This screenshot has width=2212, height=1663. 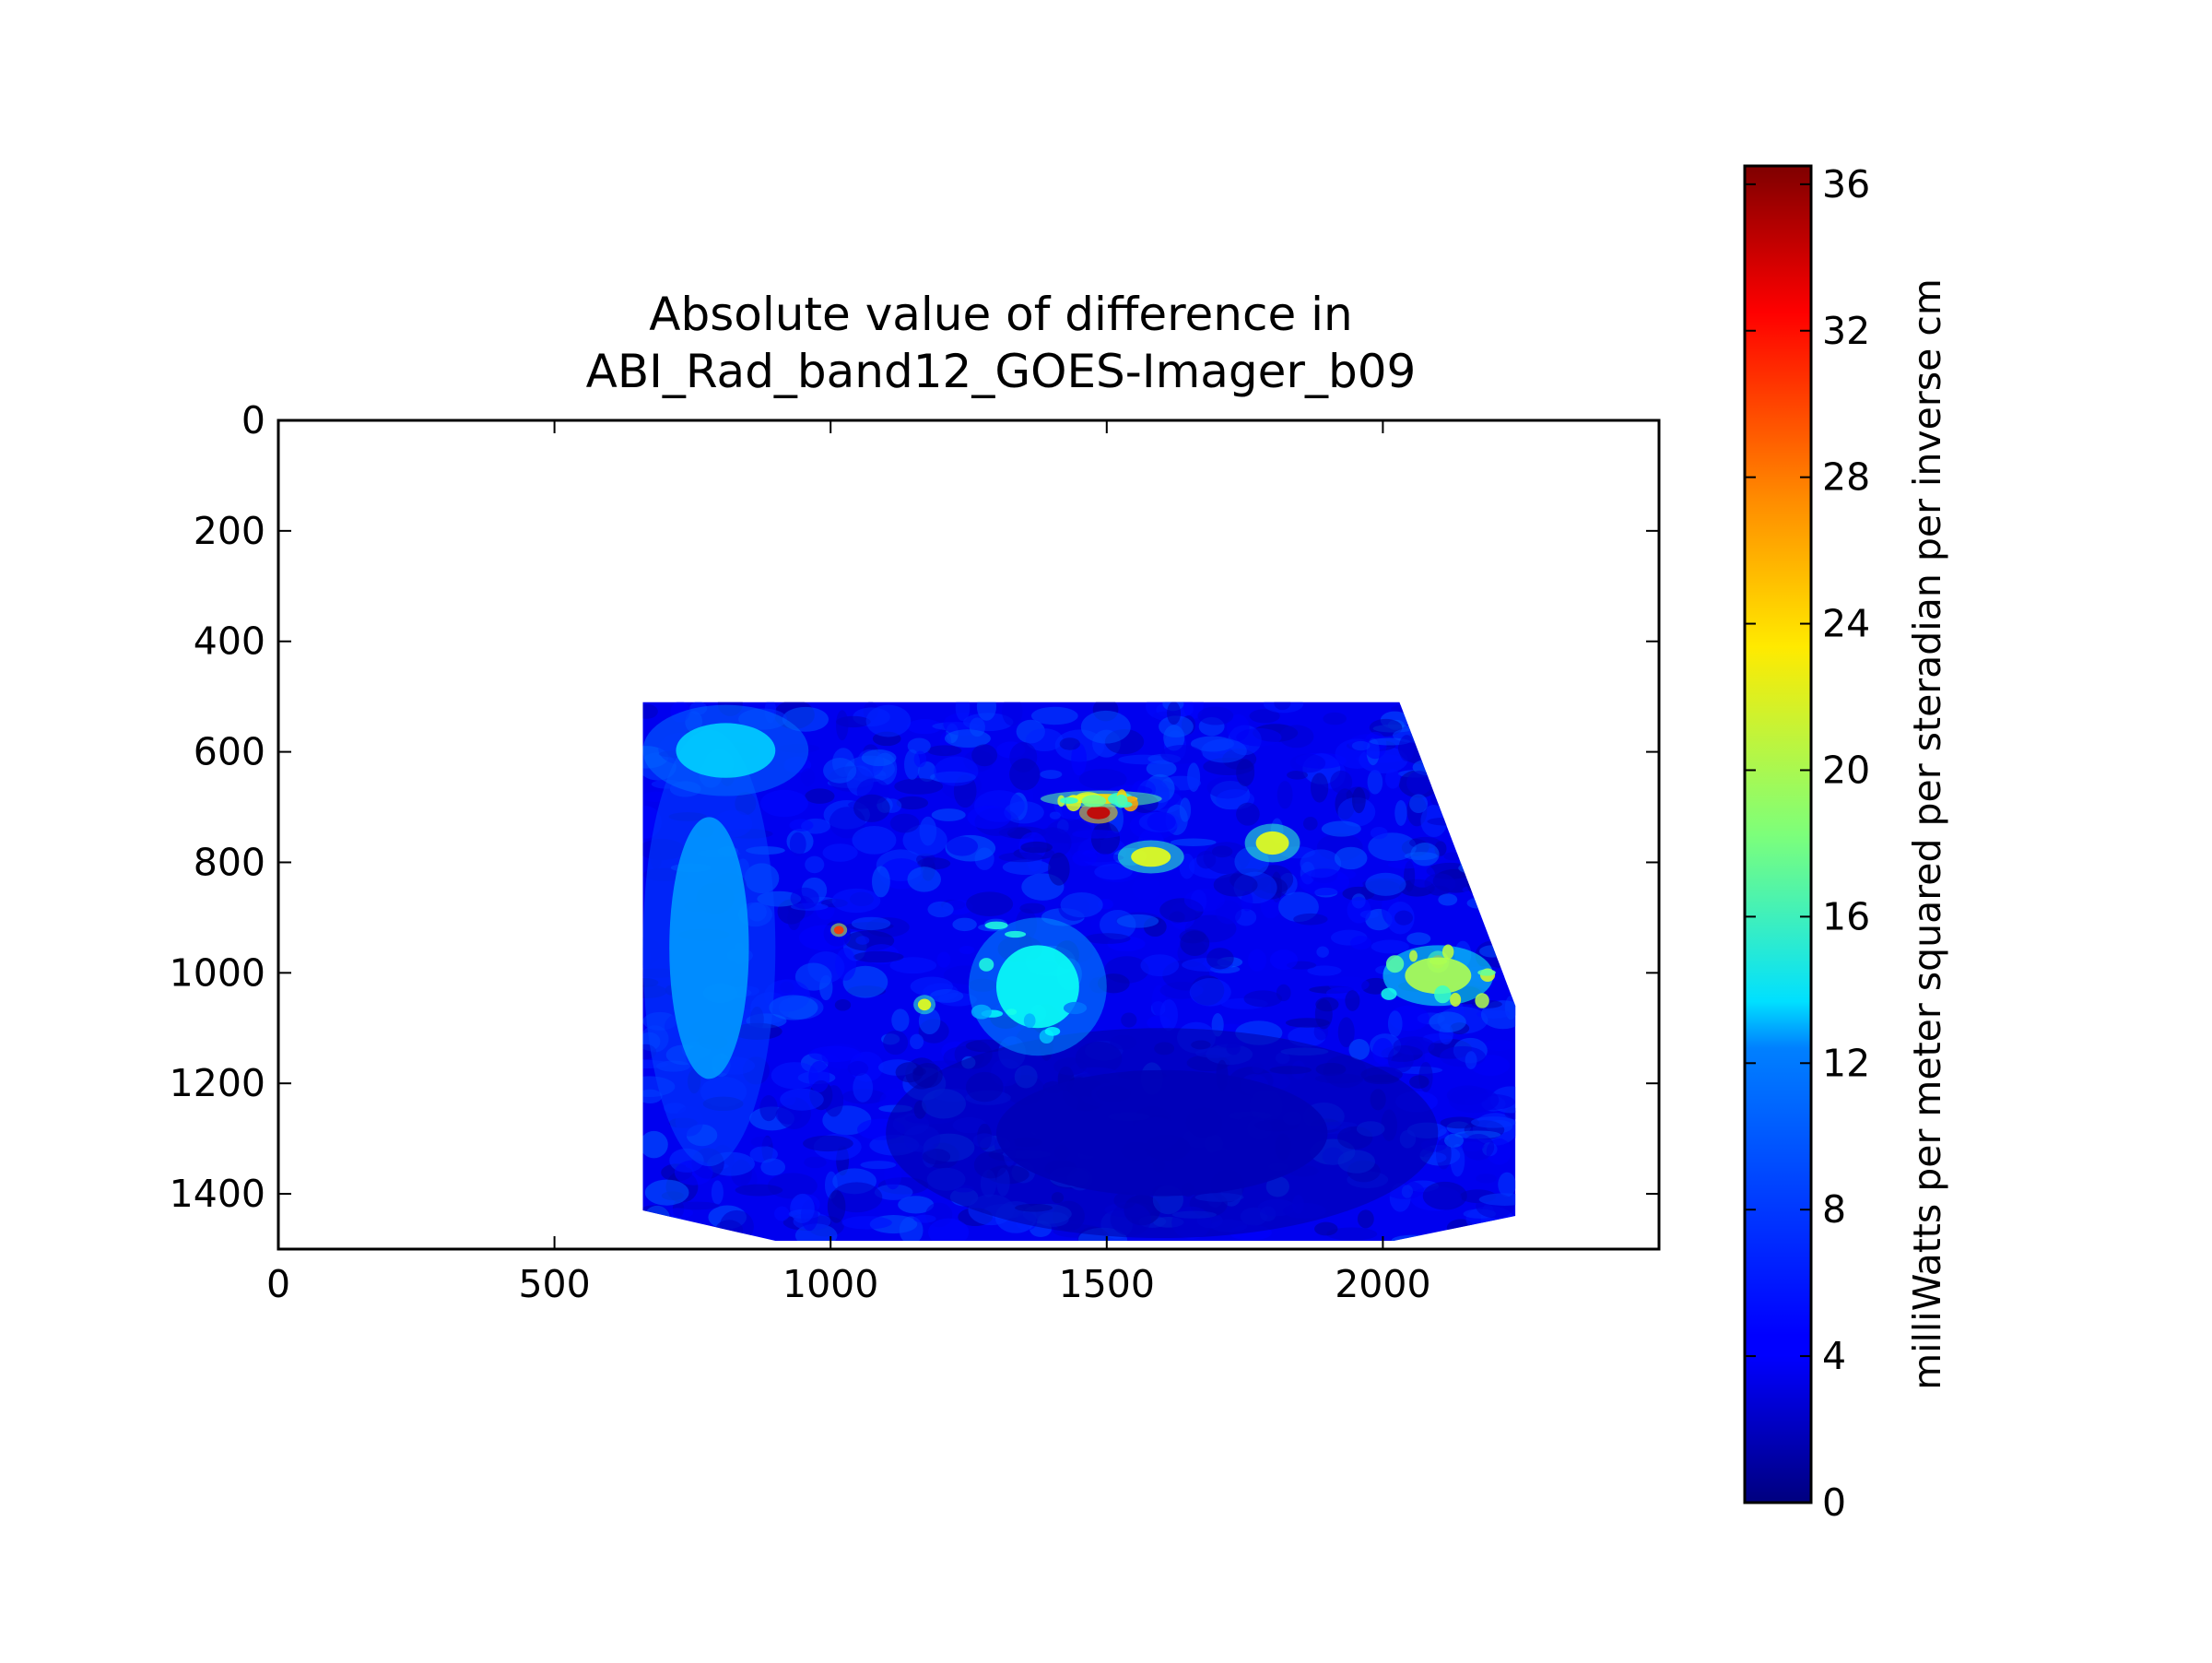 What do you see at coordinates (217, 972) in the screenshot?
I see `y-tick-label: 1000` at bounding box center [217, 972].